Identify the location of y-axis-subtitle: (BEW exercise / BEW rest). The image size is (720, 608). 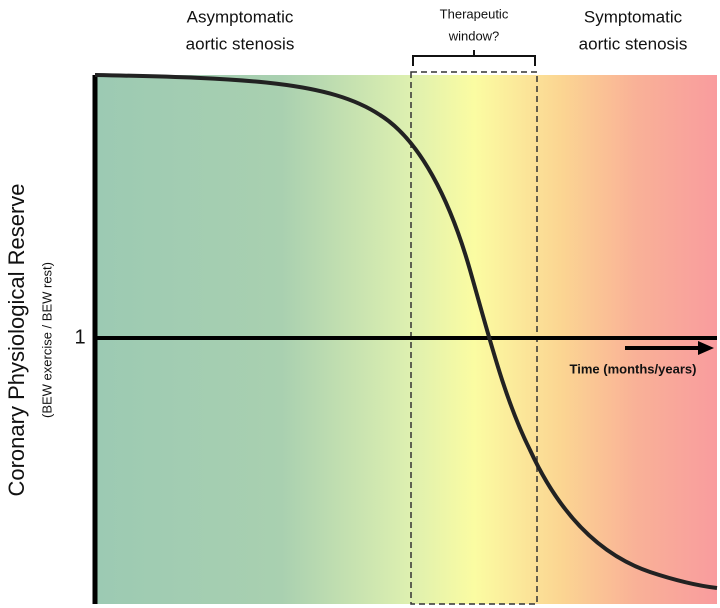
(46, 340).